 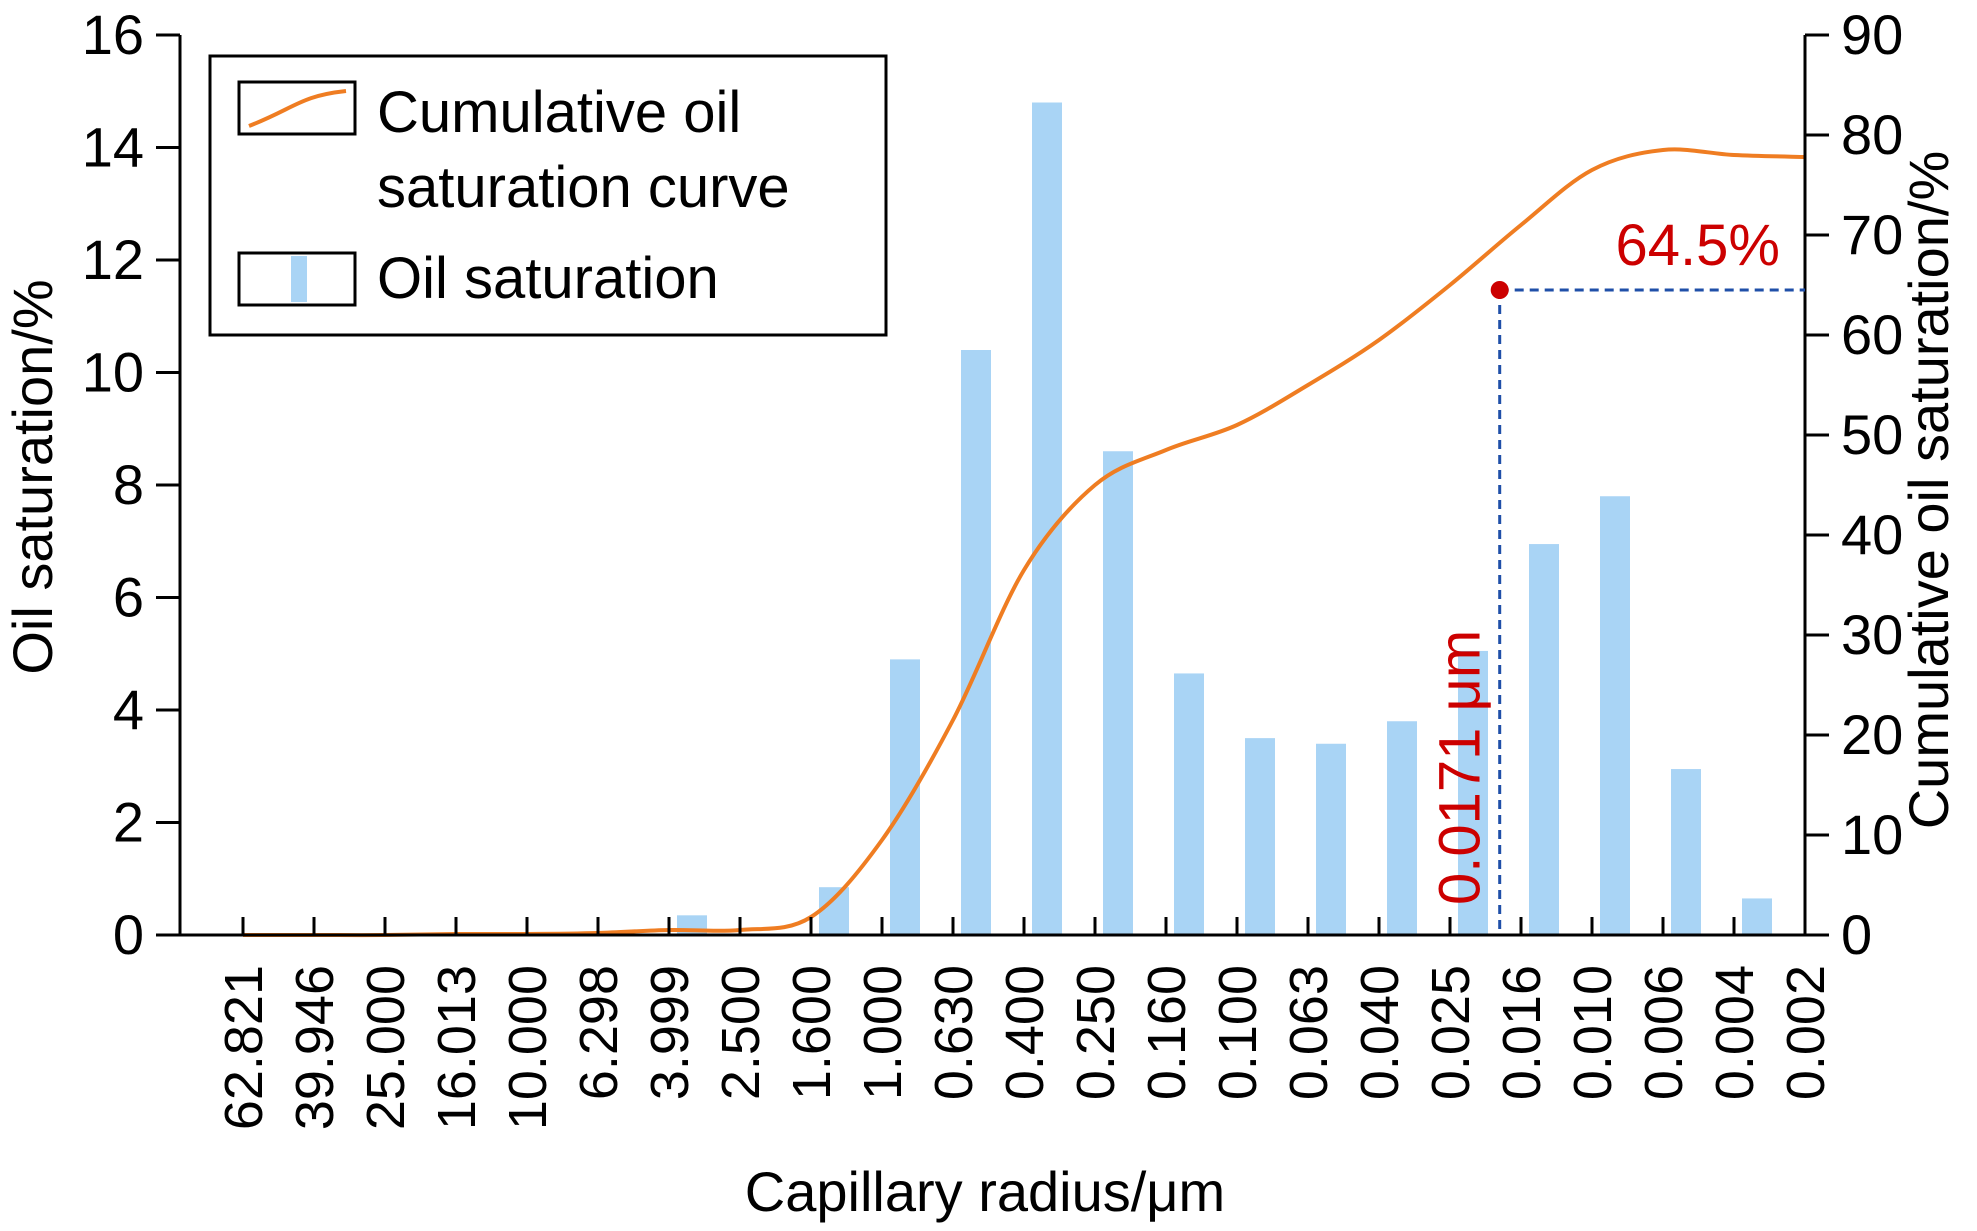 I want to click on x-tick-label: 0.100, so click(x=1238, y=1032).